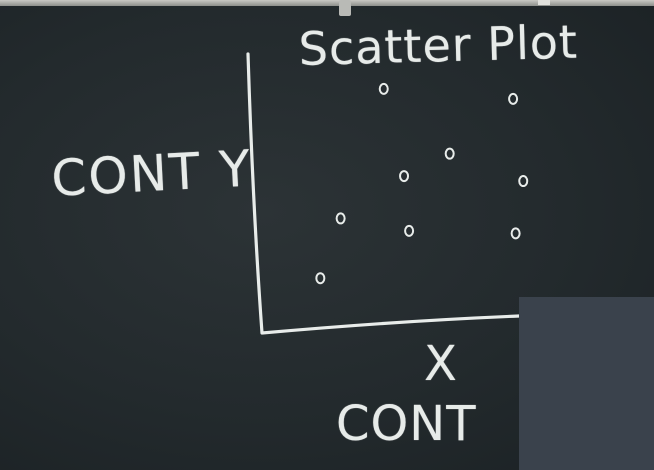 Image resolution: width=654 pixels, height=470 pixels. Describe the element at coordinates (438, 45) in the screenshot. I see `plot-title: Scatter Plot` at that location.